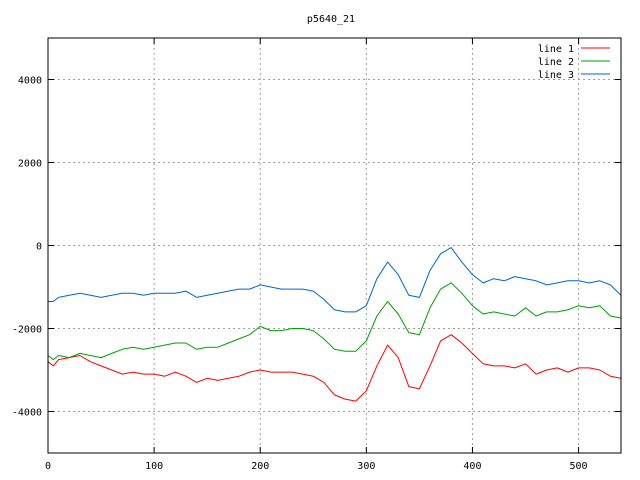  What do you see at coordinates (556, 49) in the screenshot?
I see `legend-label: line 1` at bounding box center [556, 49].